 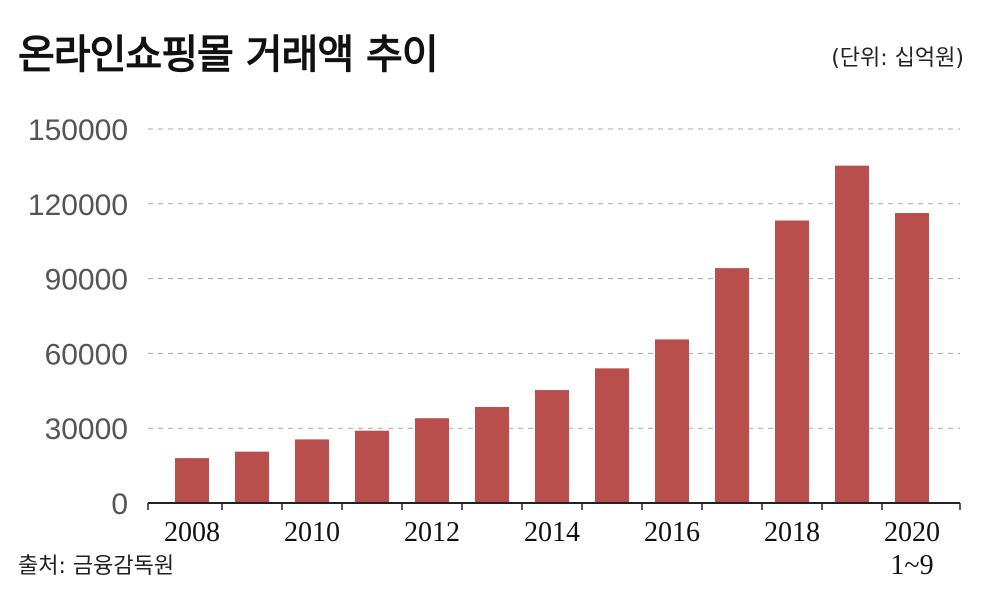 What do you see at coordinates (86, 280) in the screenshot?
I see `y-tick-label: 90000` at bounding box center [86, 280].